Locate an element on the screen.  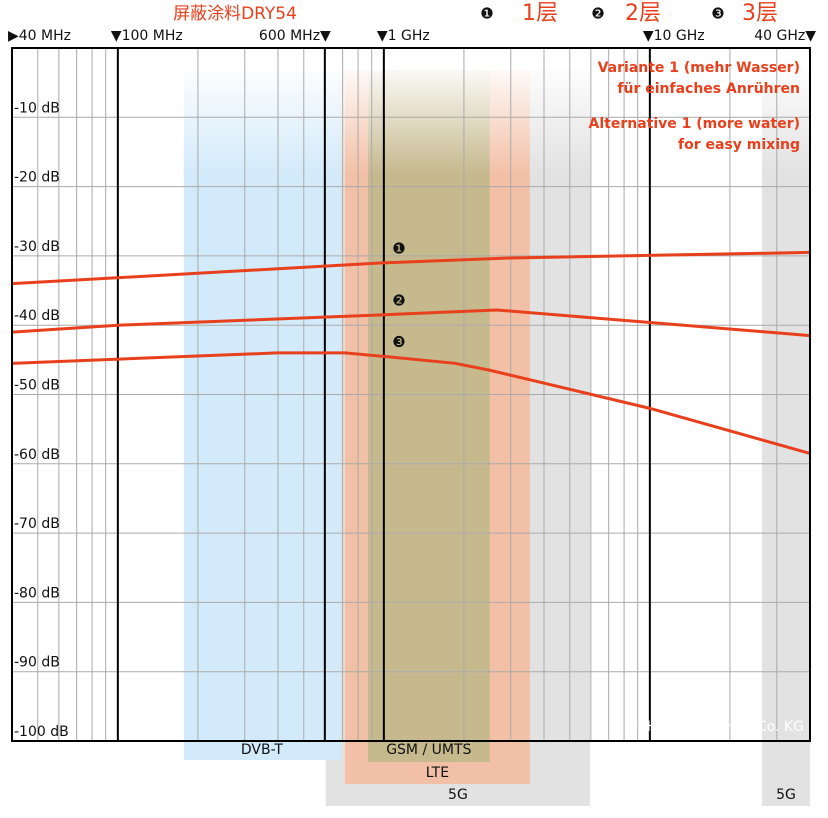
legend-label: 2层 is located at coordinates (643, 13).